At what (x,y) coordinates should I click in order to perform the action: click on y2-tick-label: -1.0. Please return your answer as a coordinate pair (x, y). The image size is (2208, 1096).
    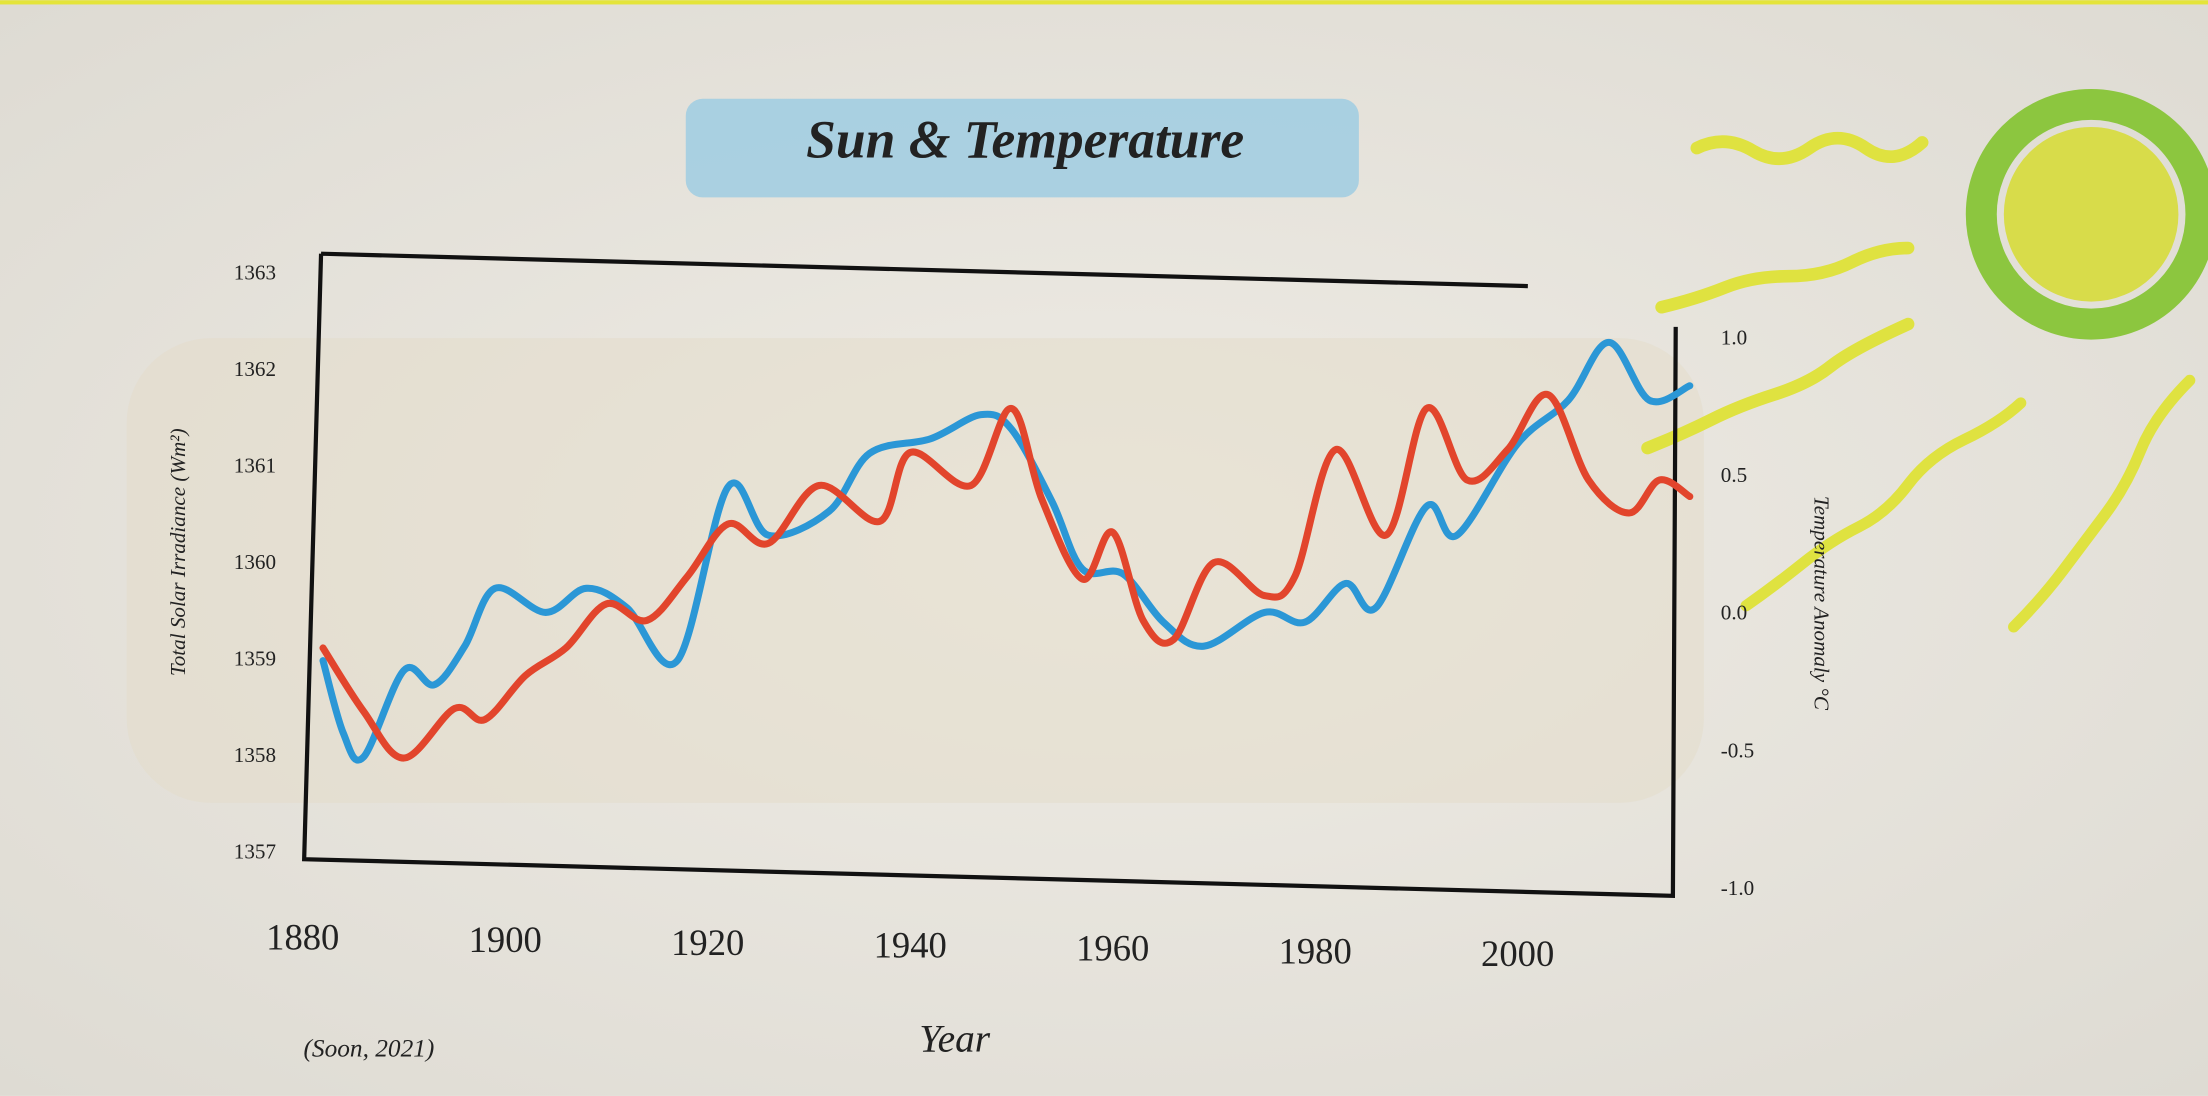
    Looking at the image, I should click on (1737, 888).